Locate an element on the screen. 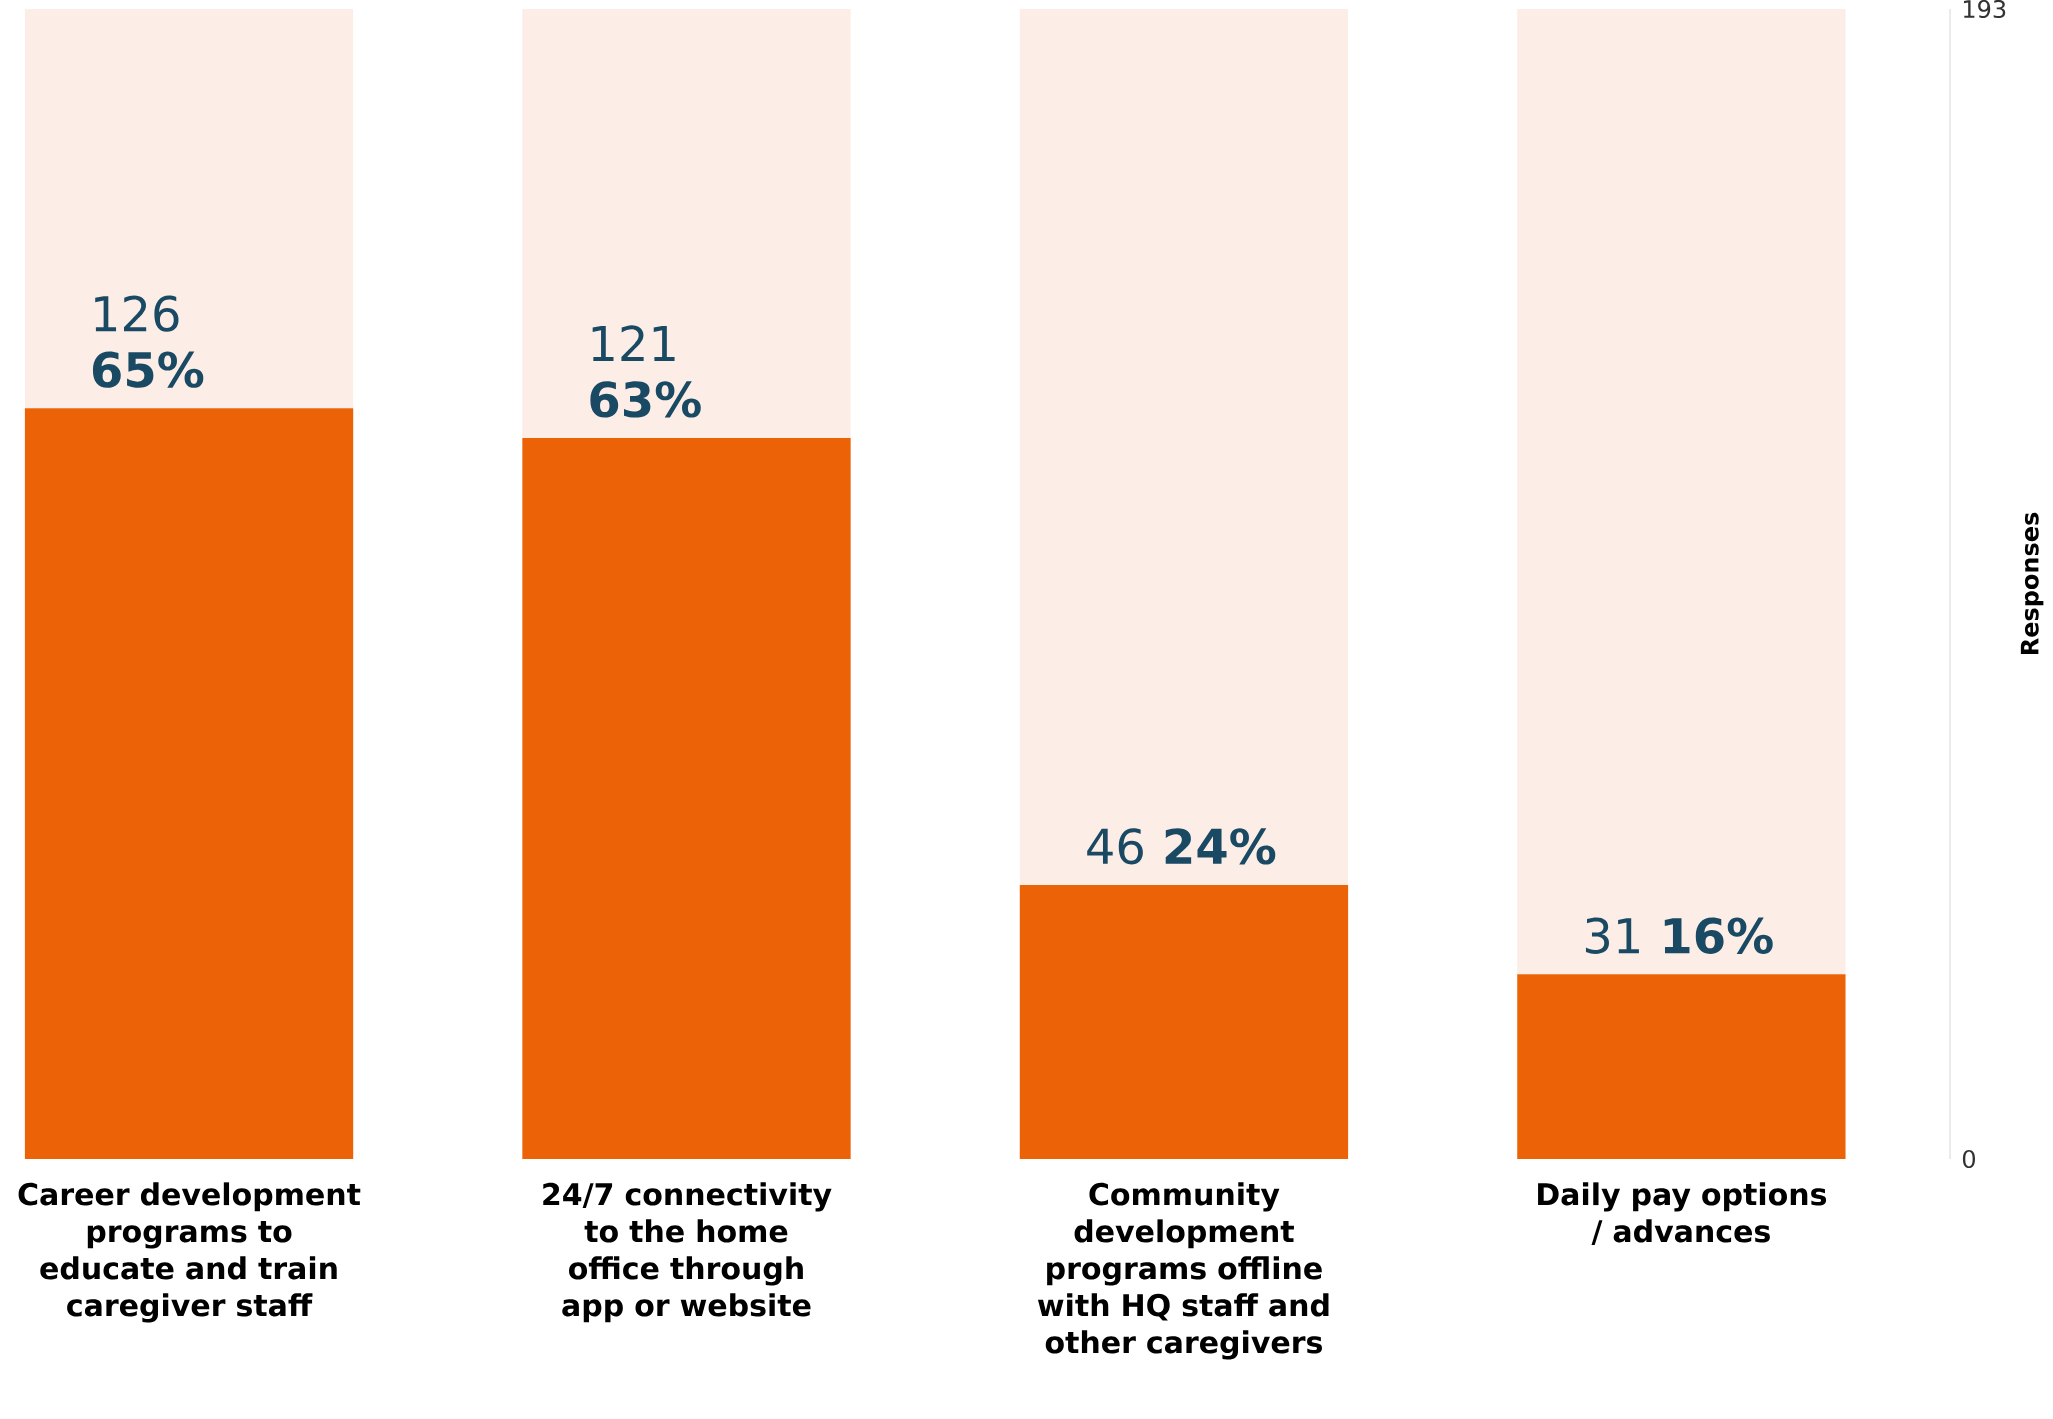 This screenshot has height=1419, width=2053. x-tick-label: 24/7 connectivity to the home office through app or website is located at coordinates (687, 1252).